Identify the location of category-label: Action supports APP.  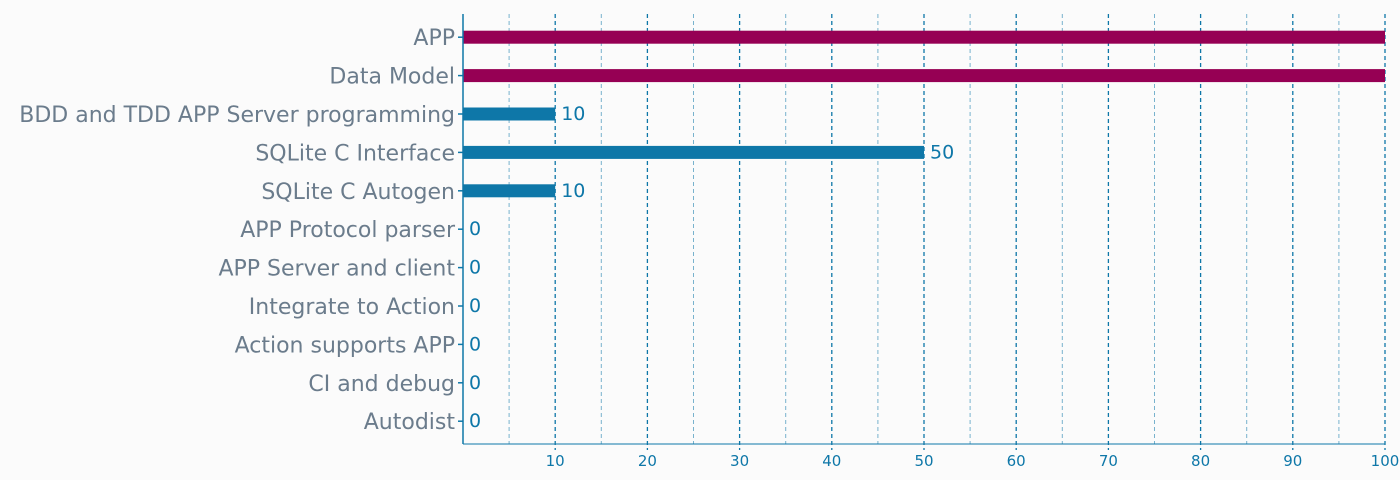
(345, 345).